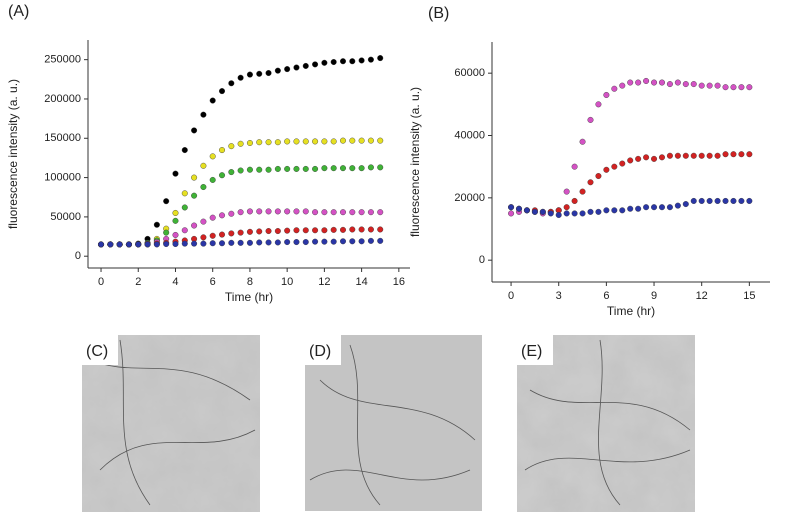 The width and height of the screenshot is (800, 517). Describe the element at coordinates (399, 282) in the screenshot. I see `x-tick-label: 16` at that location.